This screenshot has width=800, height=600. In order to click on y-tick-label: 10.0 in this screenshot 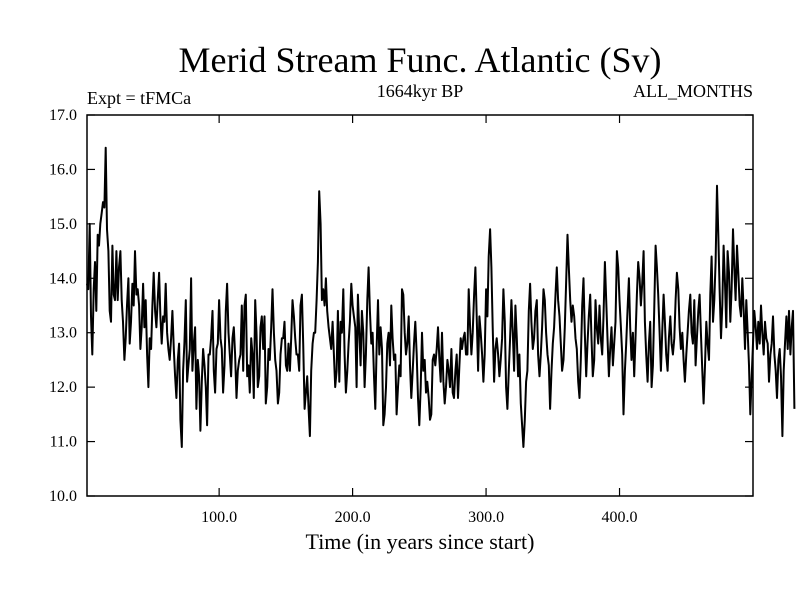, I will do `click(63, 496)`.